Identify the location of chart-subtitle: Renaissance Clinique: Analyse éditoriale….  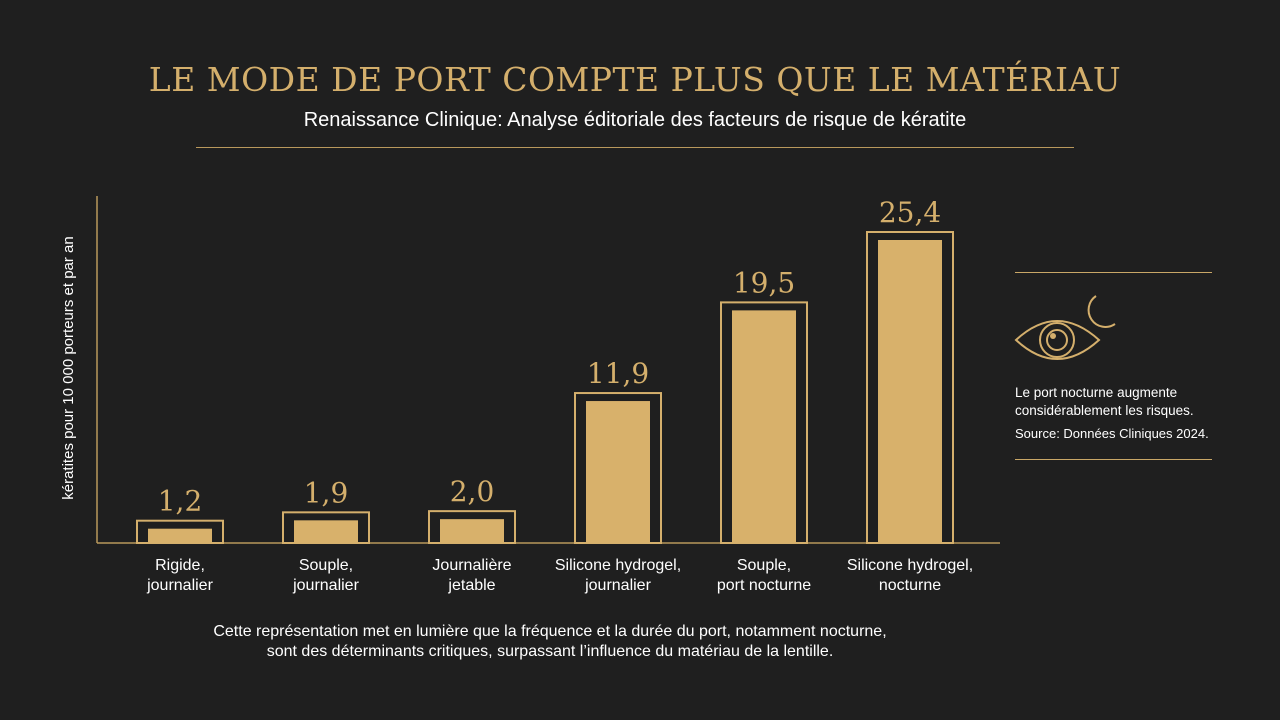
(635, 120).